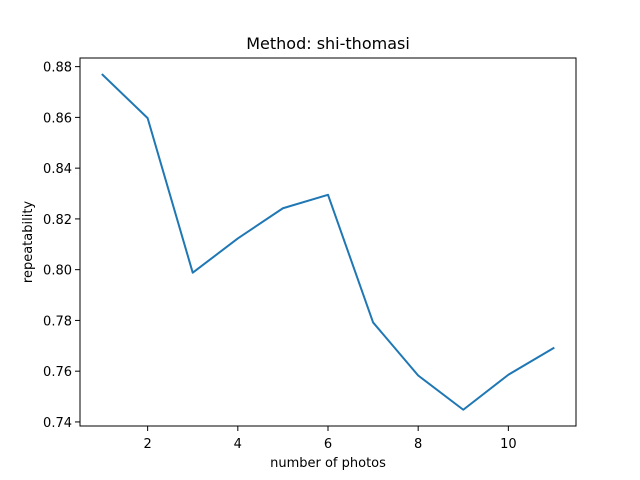 The height and width of the screenshot is (480, 640). What do you see at coordinates (418, 444) in the screenshot?
I see `x-tick-label: 8` at bounding box center [418, 444].